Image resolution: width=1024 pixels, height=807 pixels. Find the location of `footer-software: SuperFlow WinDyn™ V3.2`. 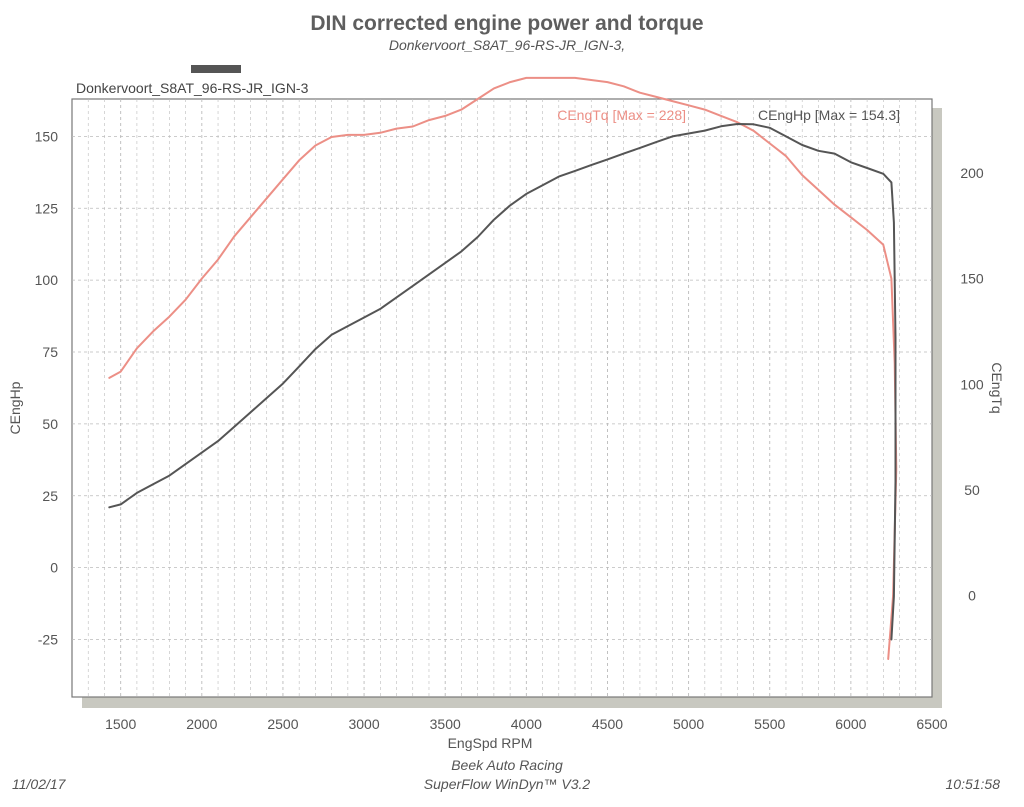

footer-software: SuperFlow WinDyn™ V3.2 is located at coordinates (507, 784).